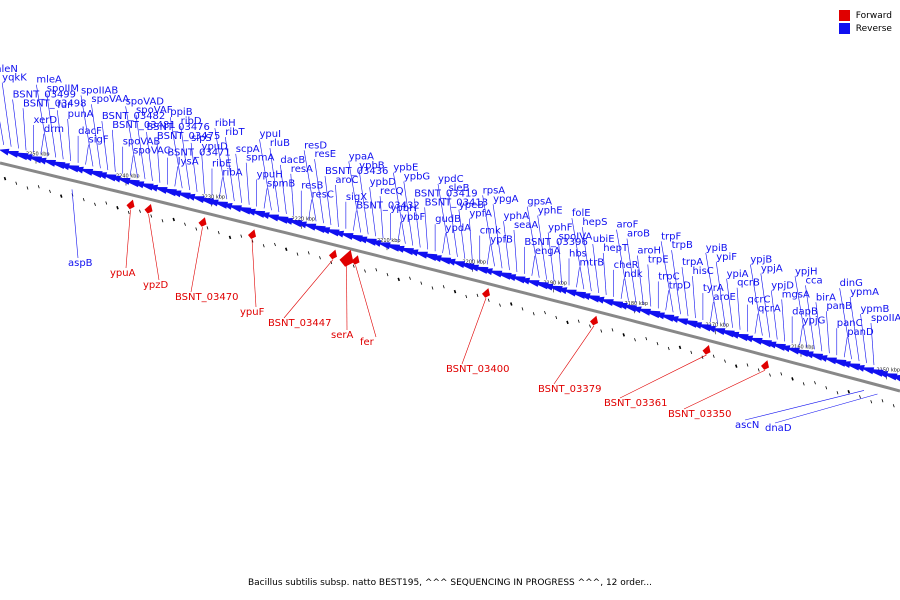 The height and width of the screenshot is (600, 900). I want to click on scale-tick-label: 2250 kbp, so click(38, 155).